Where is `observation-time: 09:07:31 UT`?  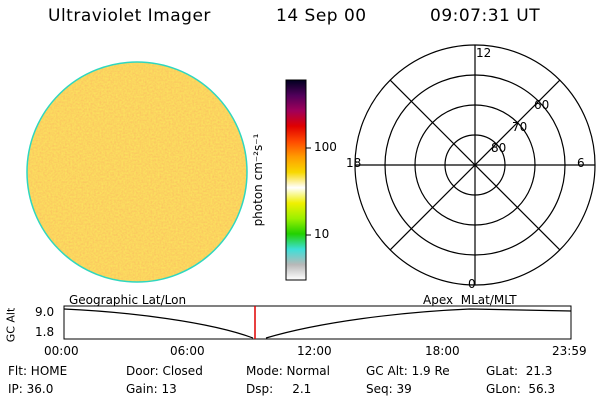
observation-time: 09:07:31 UT is located at coordinates (485, 16).